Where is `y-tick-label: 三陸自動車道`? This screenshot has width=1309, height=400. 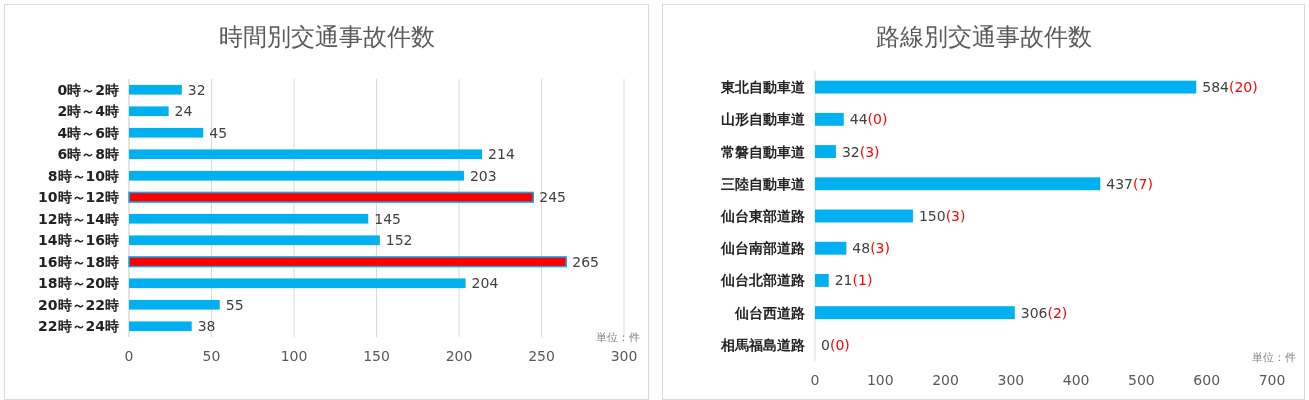
y-tick-label: 三陸自動車道 is located at coordinates (763, 183).